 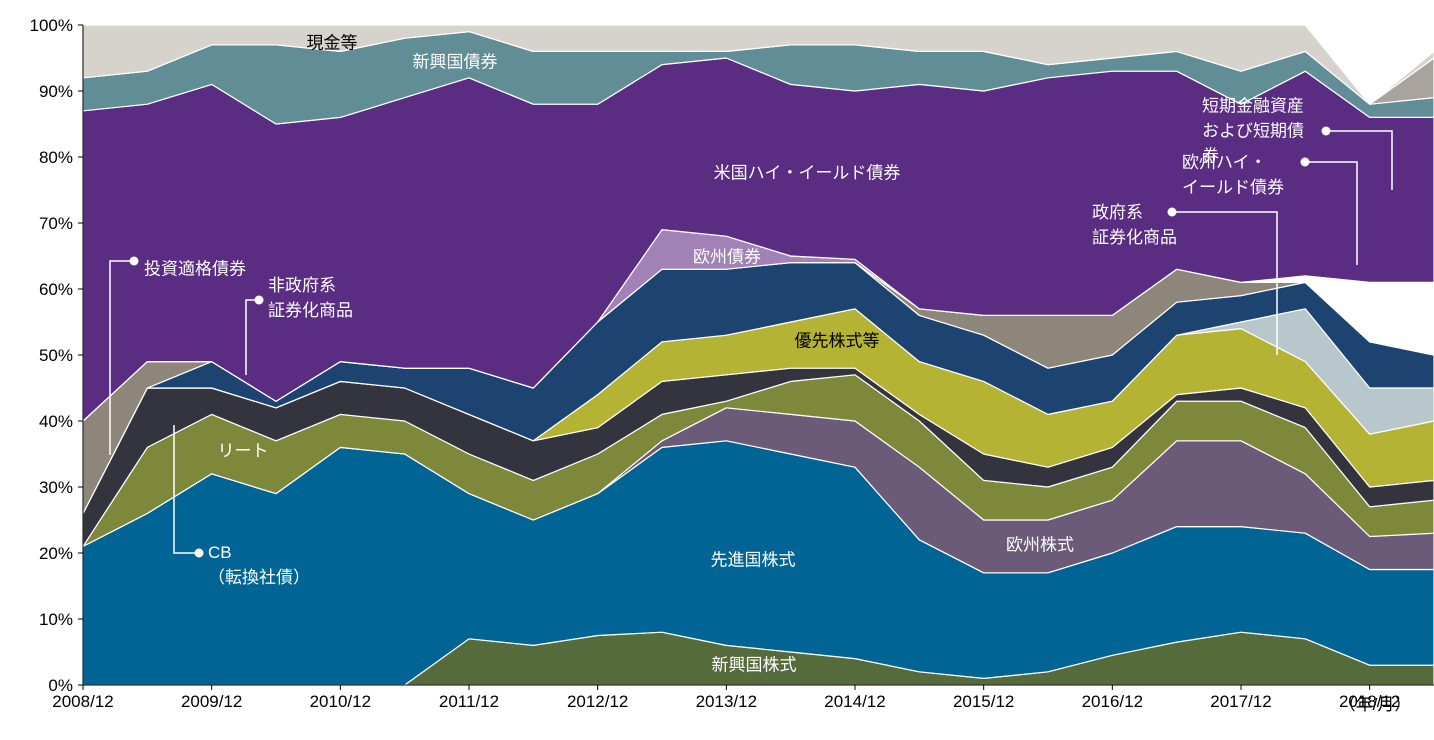 What do you see at coordinates (56, 157) in the screenshot?
I see `y-tick-label: 80%` at bounding box center [56, 157].